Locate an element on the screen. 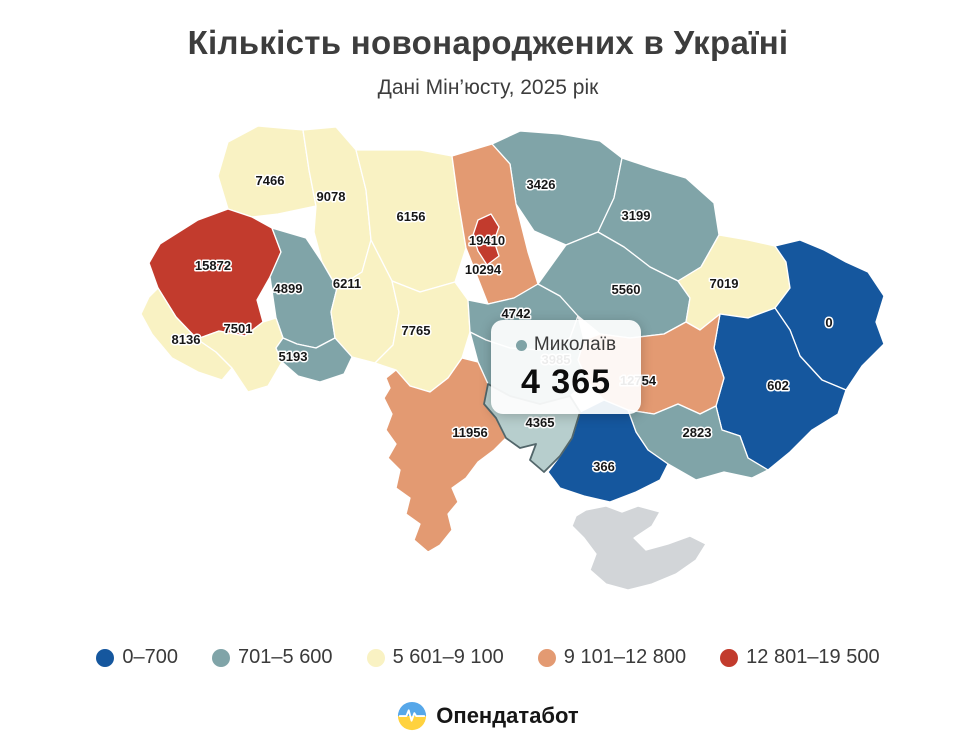  region-value-label: 5560 is located at coordinates (626, 289).